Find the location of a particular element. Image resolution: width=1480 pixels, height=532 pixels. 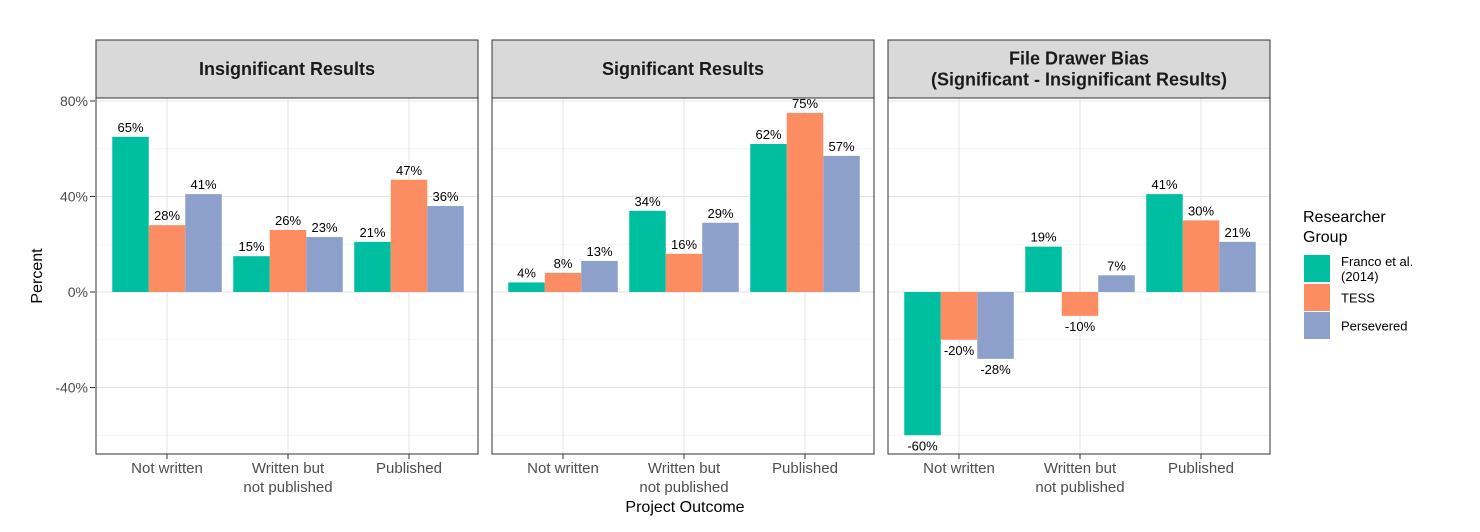

bar-value-label: 23% is located at coordinates (324, 227).